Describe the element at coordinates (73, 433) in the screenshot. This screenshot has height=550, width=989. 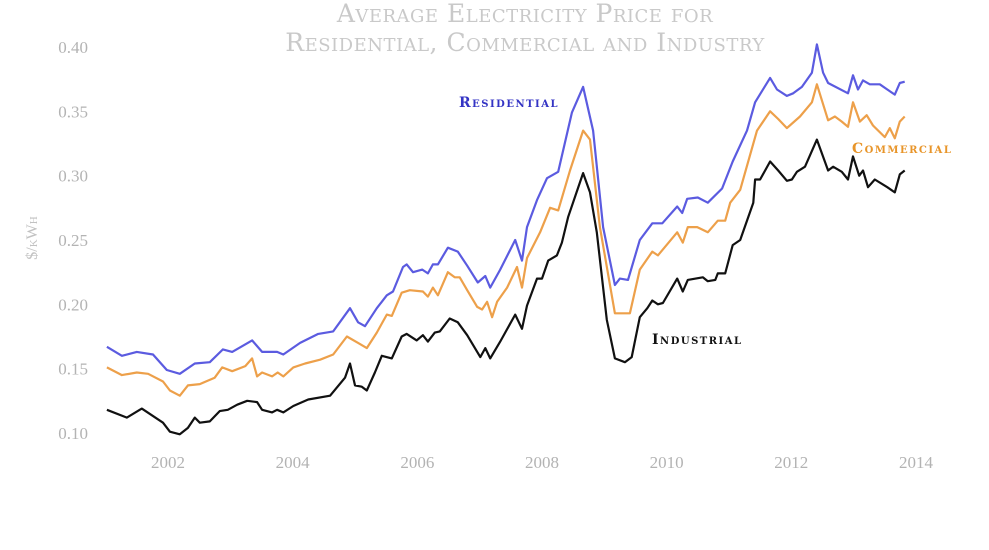
I see `y-tick-label: 0.10` at that location.